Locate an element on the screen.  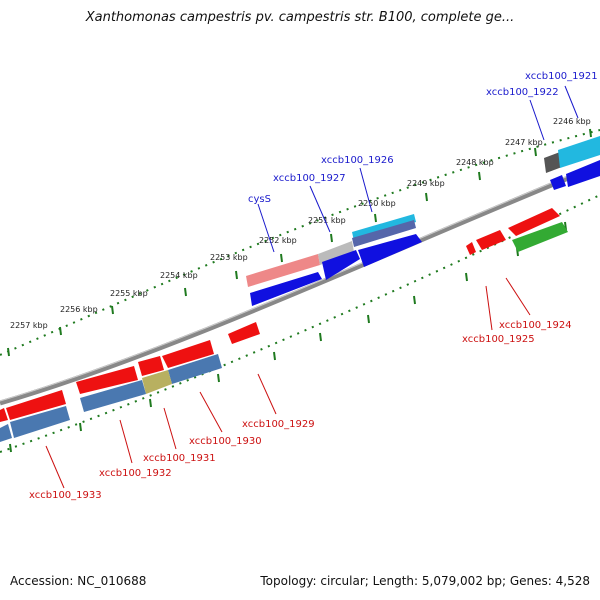
kbp-label-2251: 2251 kbp is located at coordinates (327, 220).